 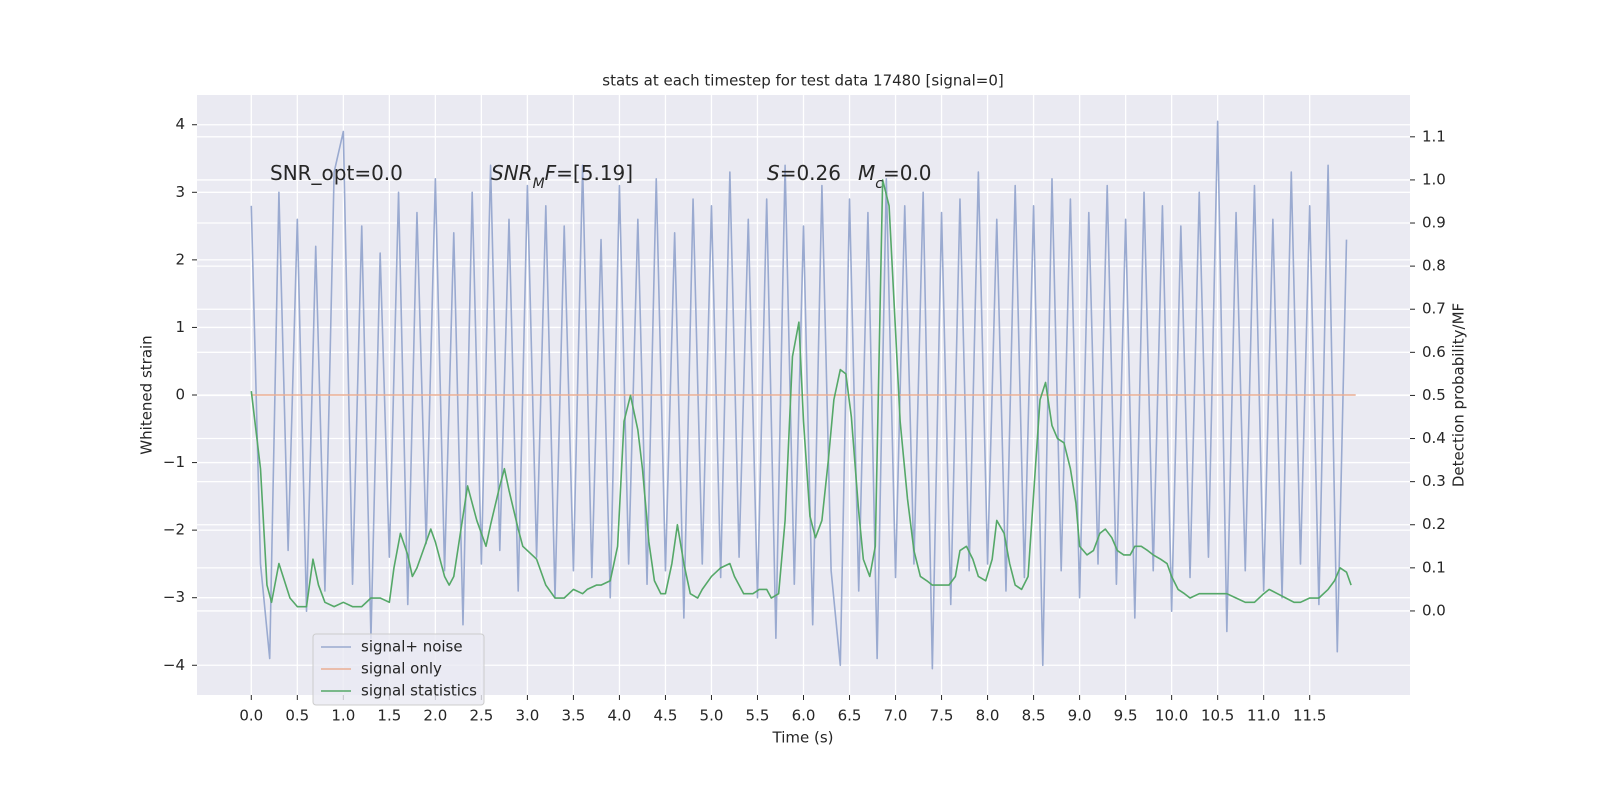 I want to click on y-tick-label: 0, so click(x=180, y=395).